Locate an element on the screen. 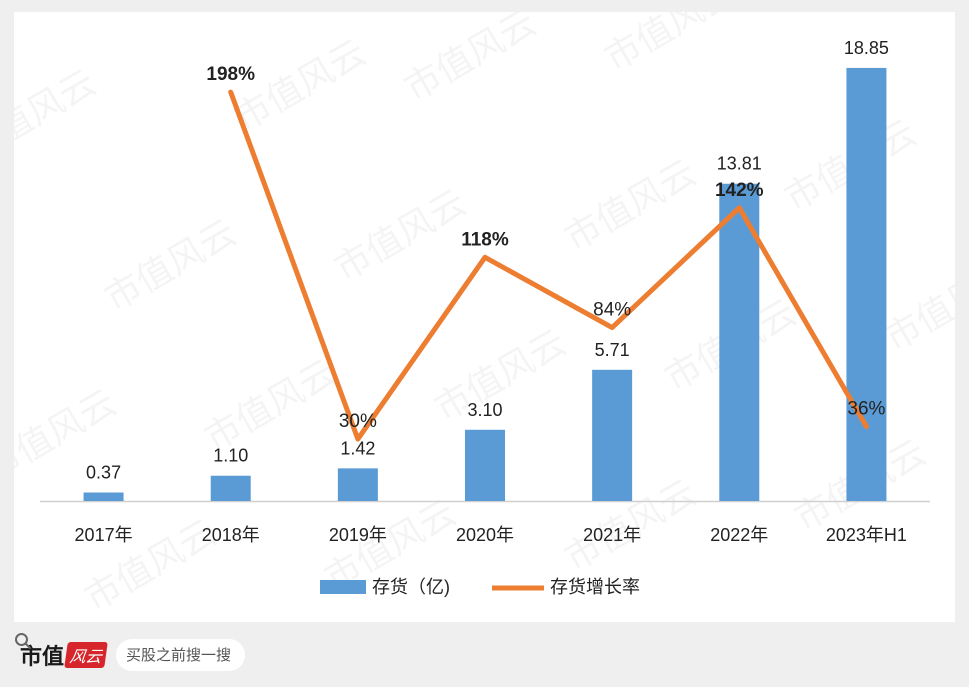 The height and width of the screenshot is (687, 969). brand-seal: 风云 is located at coordinates (86, 654).